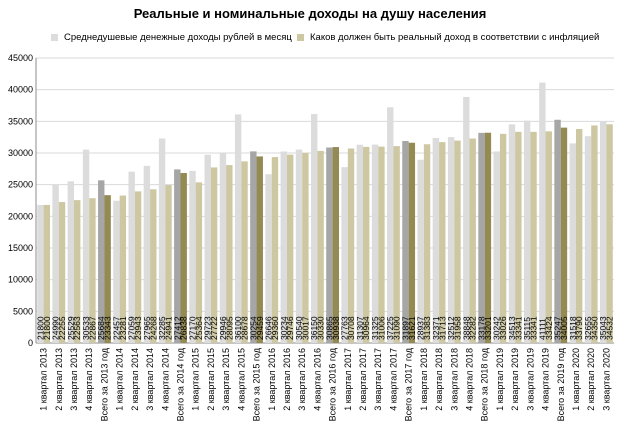 This screenshot has width=620, height=426. Describe the element at coordinates (534, 328) in the screenshot. I see `data-label: 33341` at that location.